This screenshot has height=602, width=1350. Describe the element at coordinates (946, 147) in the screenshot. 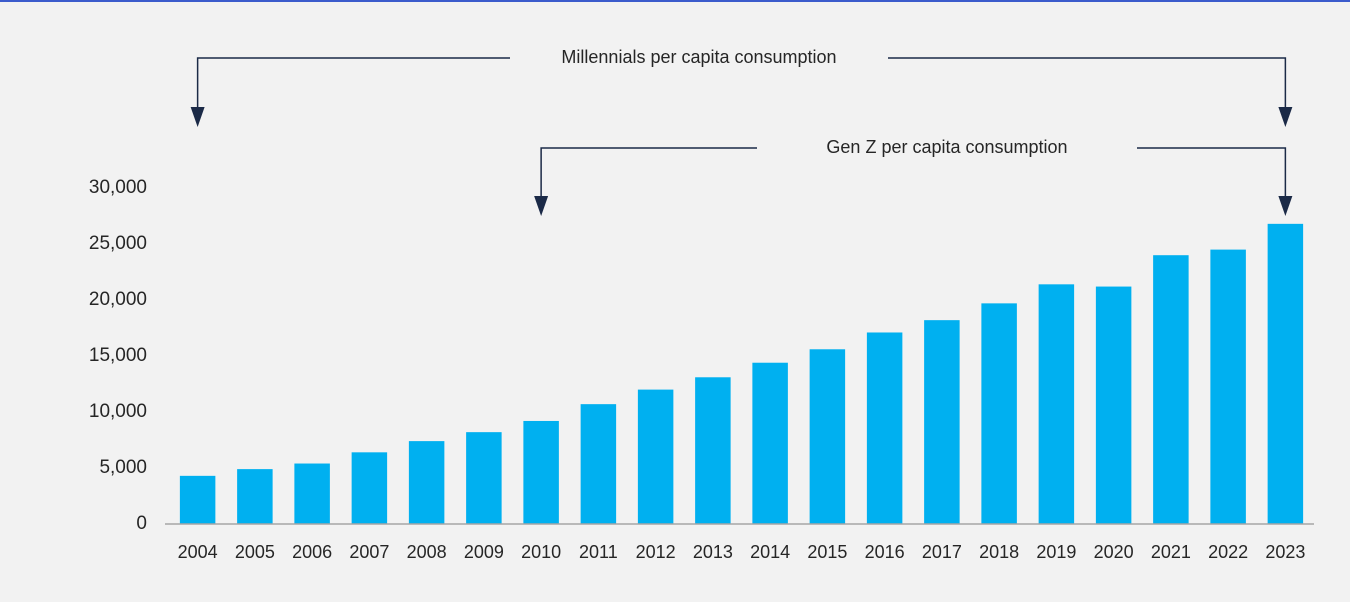

I see `annotation-label: Gen Z per capita consumption` at that location.